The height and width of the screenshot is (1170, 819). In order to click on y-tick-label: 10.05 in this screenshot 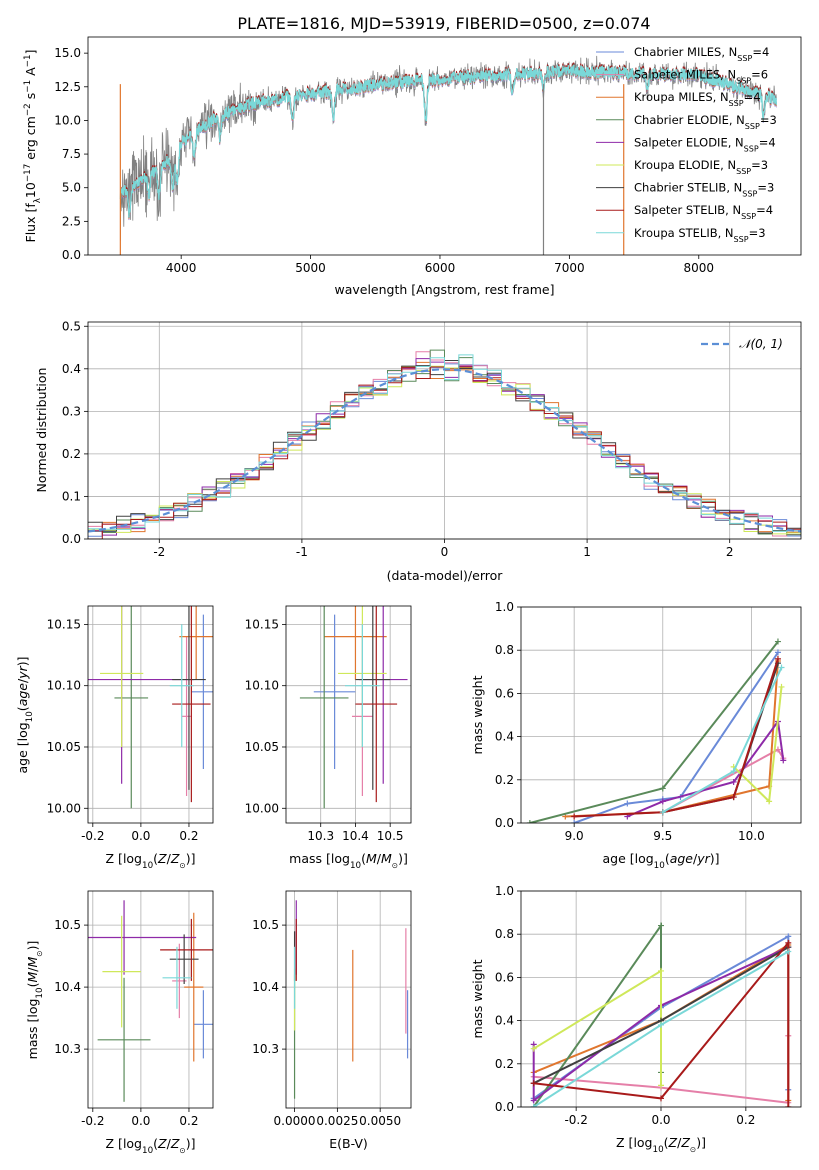, I will do `click(64, 747)`.